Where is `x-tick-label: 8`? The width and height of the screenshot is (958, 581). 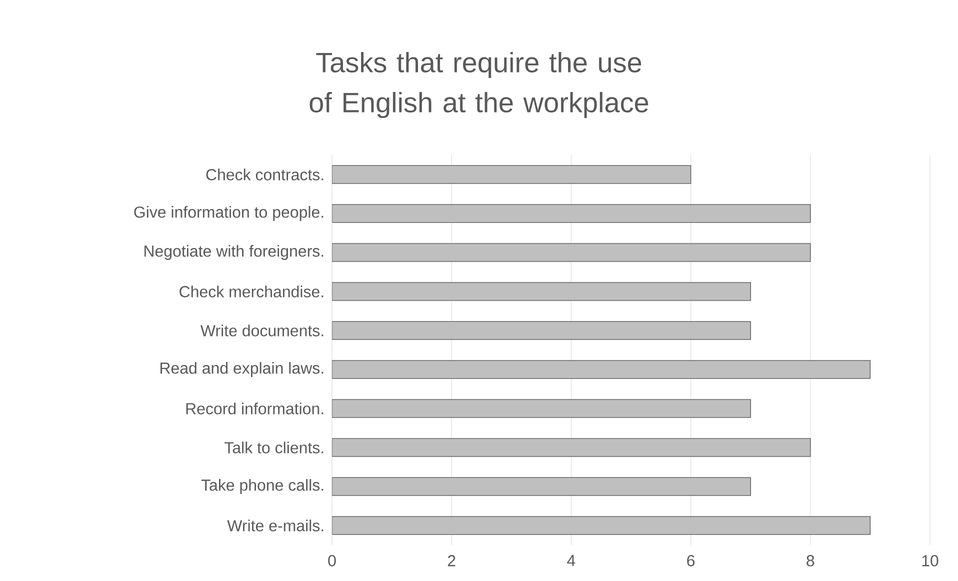
x-tick-label: 8 is located at coordinates (810, 560).